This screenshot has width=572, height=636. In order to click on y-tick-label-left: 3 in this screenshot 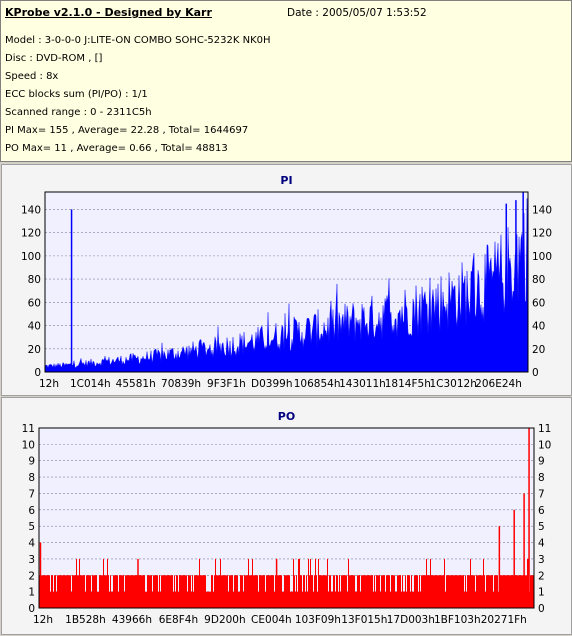, I will do `click(31, 560)`.